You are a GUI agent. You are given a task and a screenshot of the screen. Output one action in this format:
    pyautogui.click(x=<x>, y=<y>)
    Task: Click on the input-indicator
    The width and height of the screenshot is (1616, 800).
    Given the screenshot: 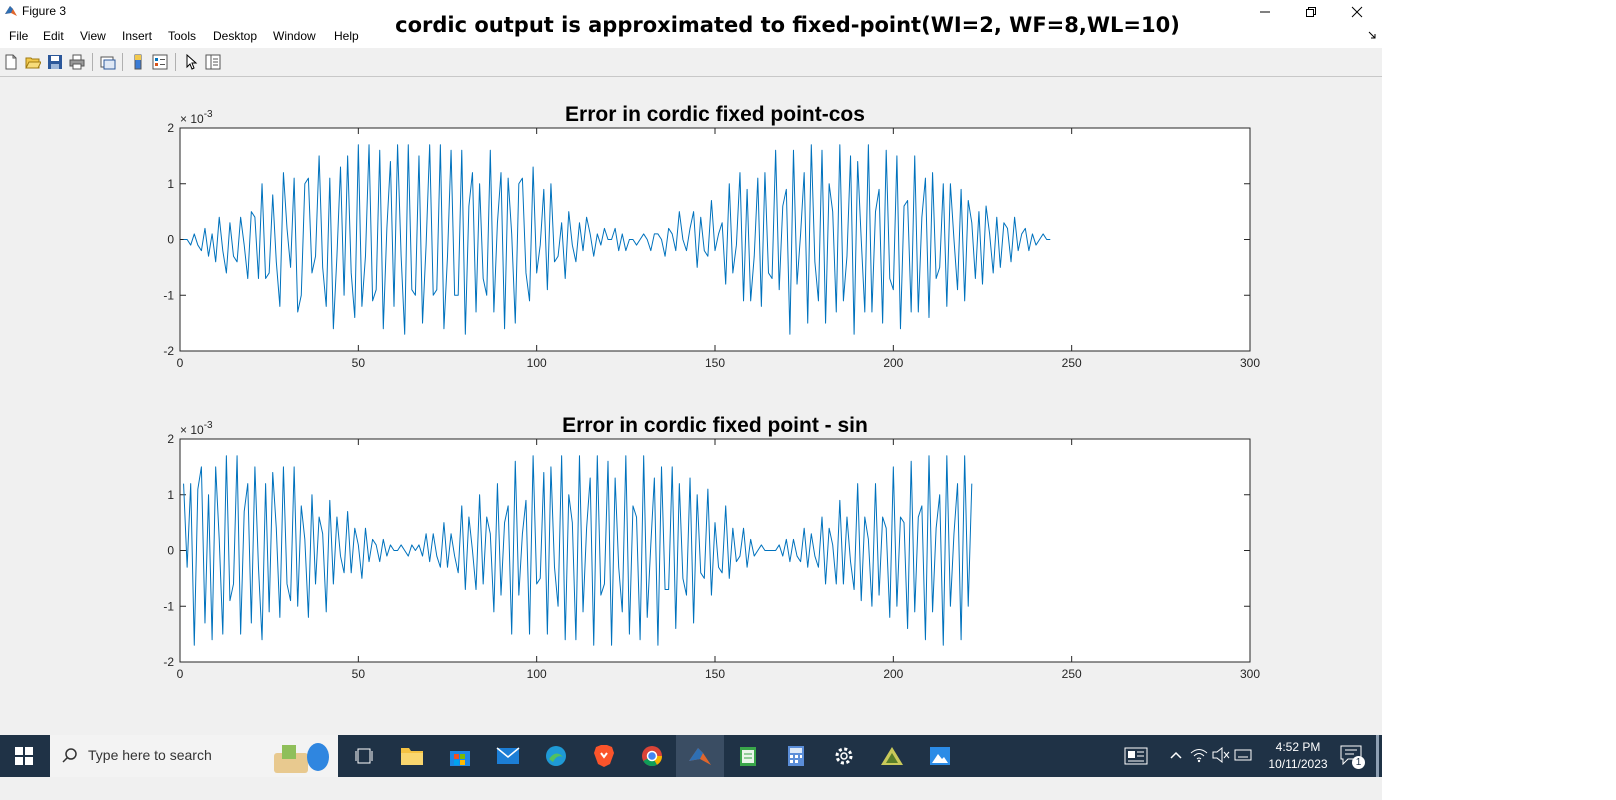 What is the action you would take?
    pyautogui.click(x=1243, y=757)
    